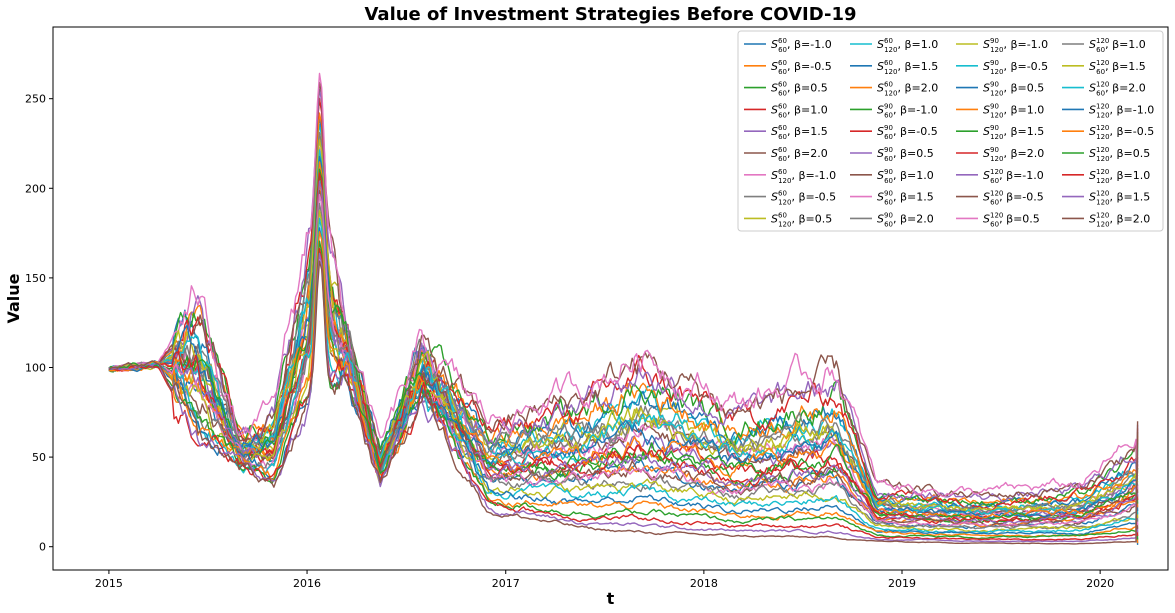 This screenshot has width=1175, height=613. What do you see at coordinates (803, 198) in the screenshot?
I see `legend-entry: S60 120, β=-0.5` at bounding box center [803, 198].